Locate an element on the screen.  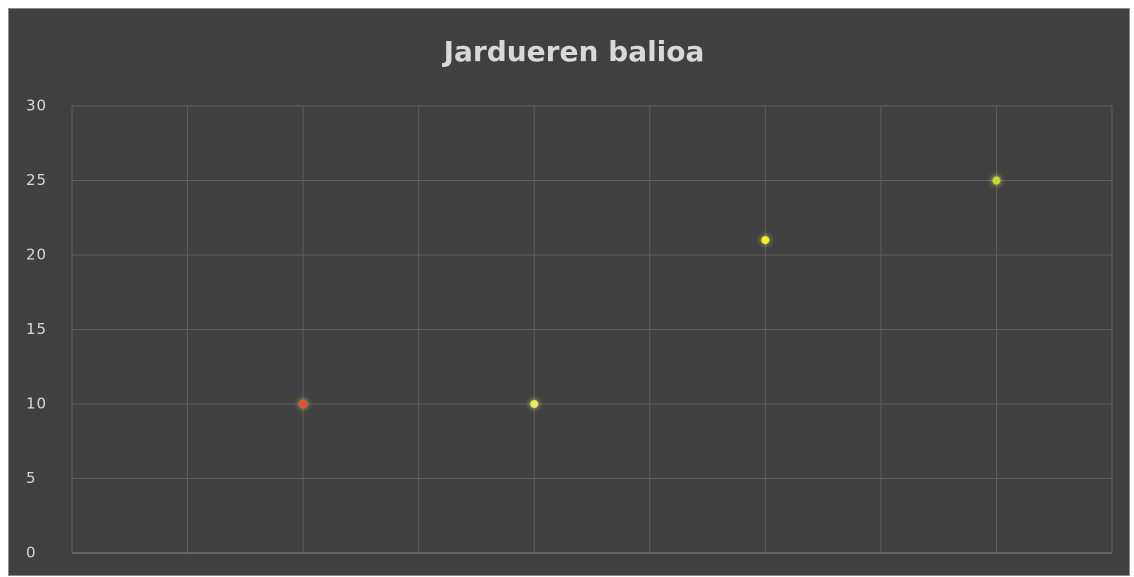
y-tick-label: 15 is located at coordinates (36, 329).